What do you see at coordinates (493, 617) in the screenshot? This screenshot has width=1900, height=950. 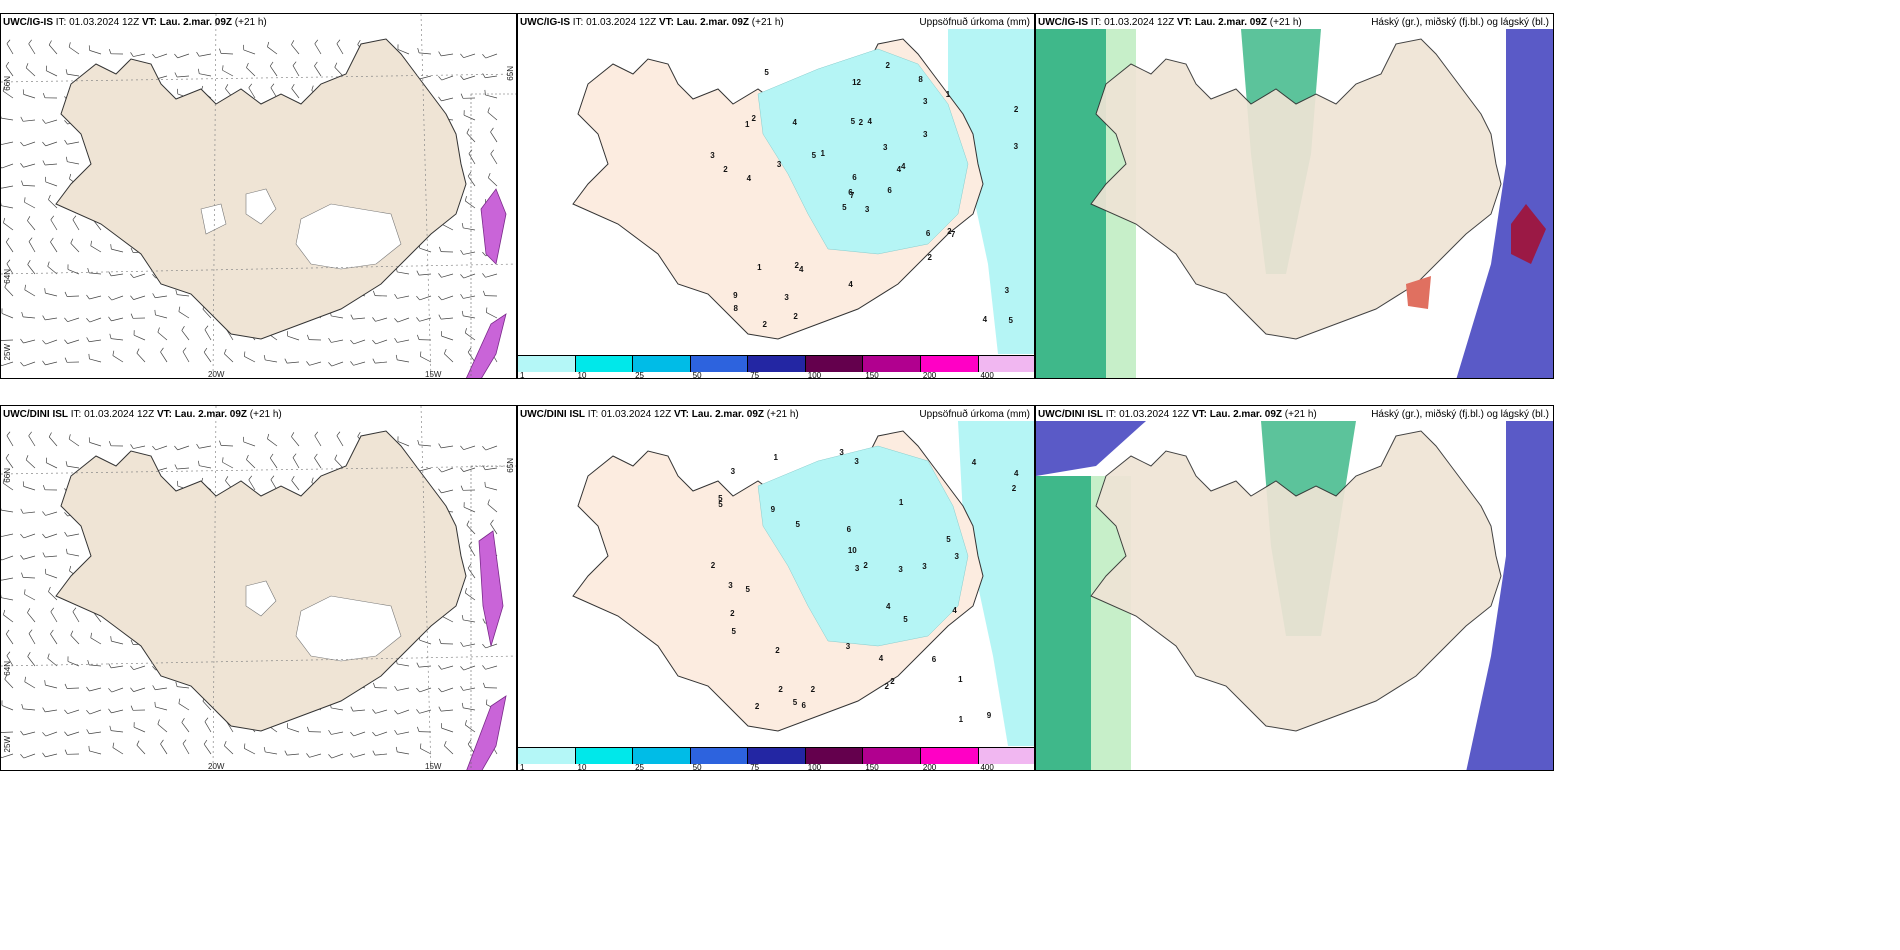 I see `hatched-area` at bounding box center [493, 617].